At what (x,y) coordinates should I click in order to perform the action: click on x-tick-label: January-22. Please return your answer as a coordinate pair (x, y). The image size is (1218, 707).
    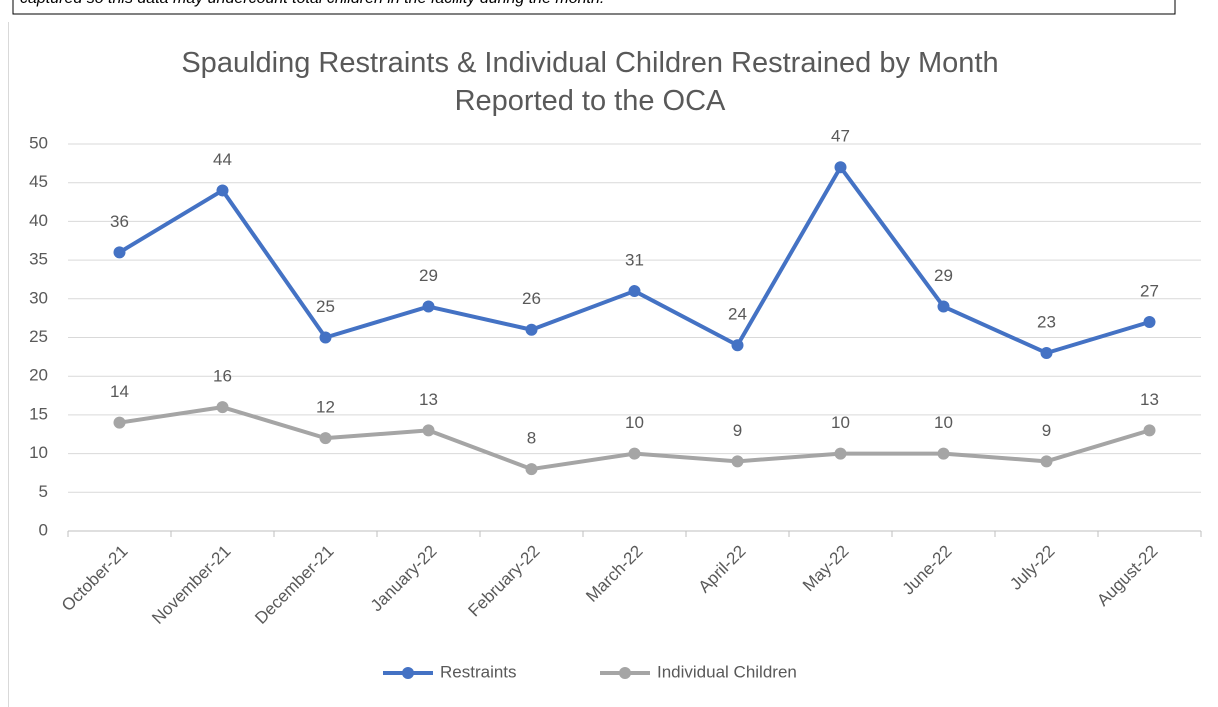
    Looking at the image, I should click on (404, 579).